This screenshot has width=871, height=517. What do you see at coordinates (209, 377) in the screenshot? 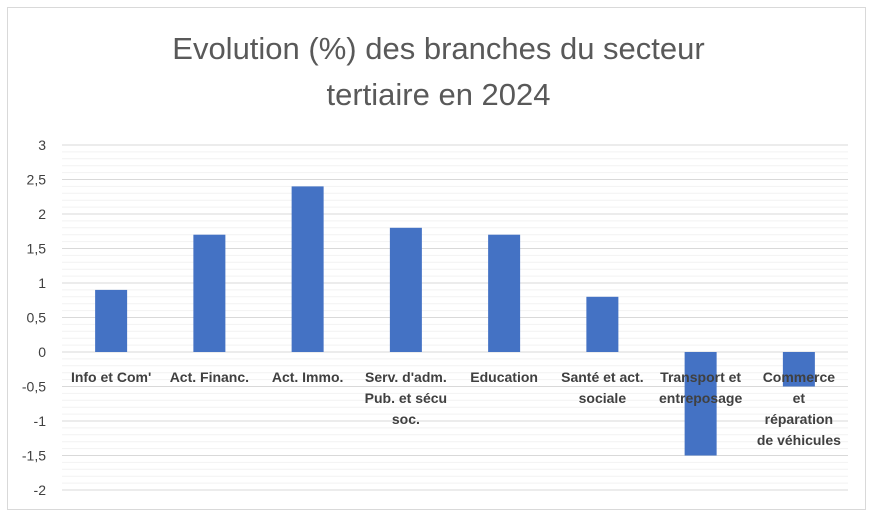
I see `category-label: Act. Financ.` at bounding box center [209, 377].